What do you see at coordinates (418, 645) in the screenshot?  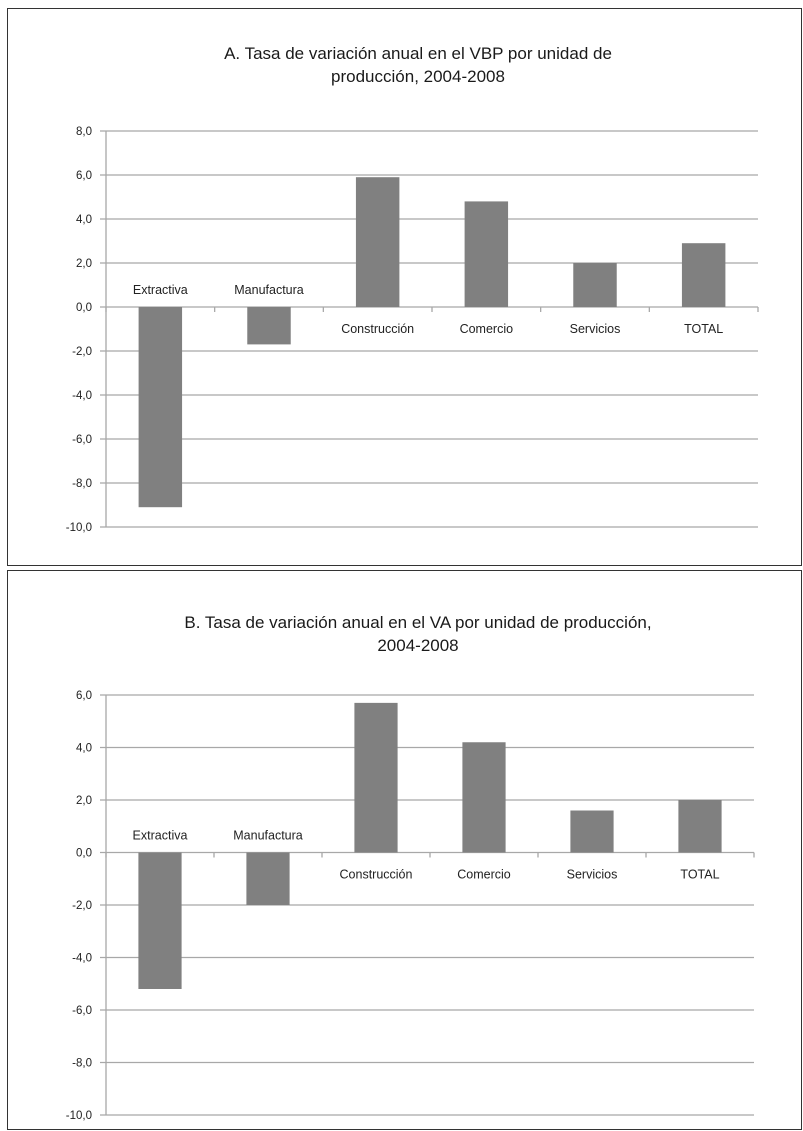 I see `chart-title-b-line2: 2004-2008` at bounding box center [418, 645].